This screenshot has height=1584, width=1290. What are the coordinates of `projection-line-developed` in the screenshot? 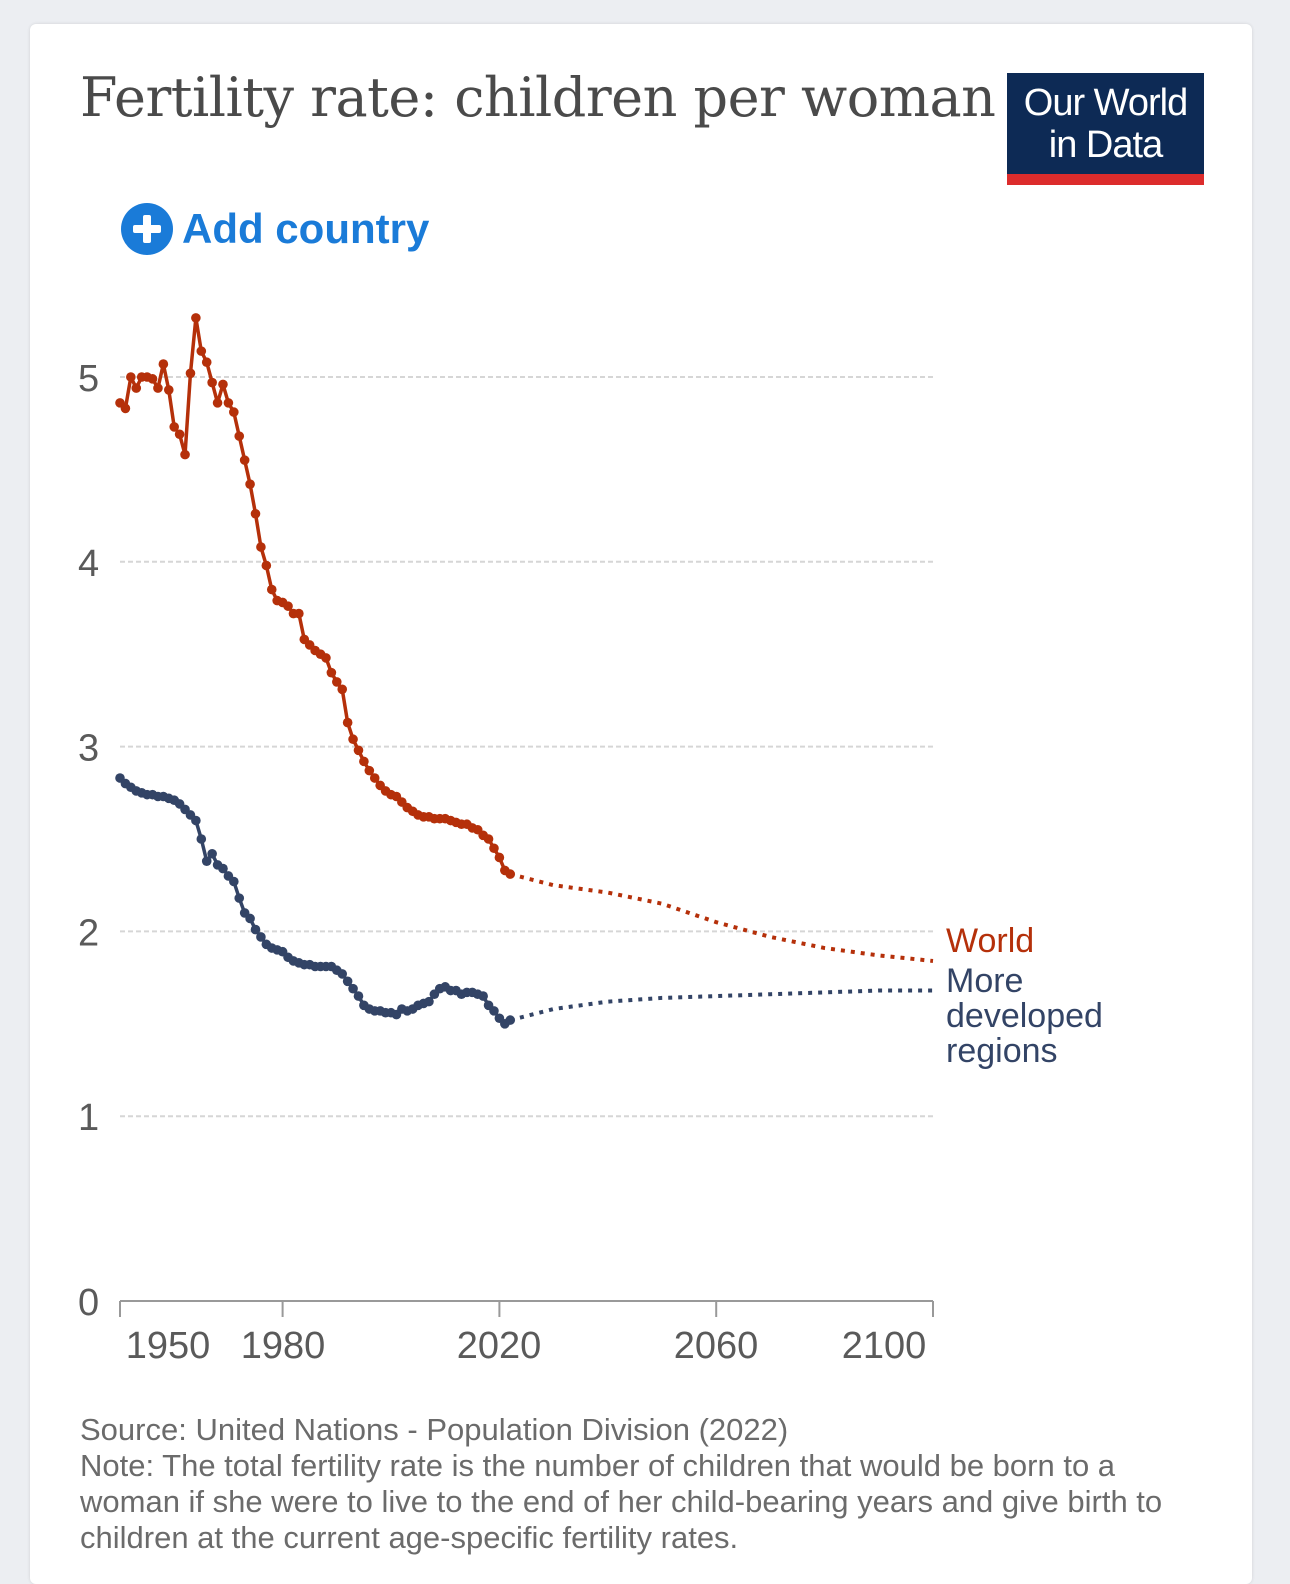 It's located at (721, 1005).